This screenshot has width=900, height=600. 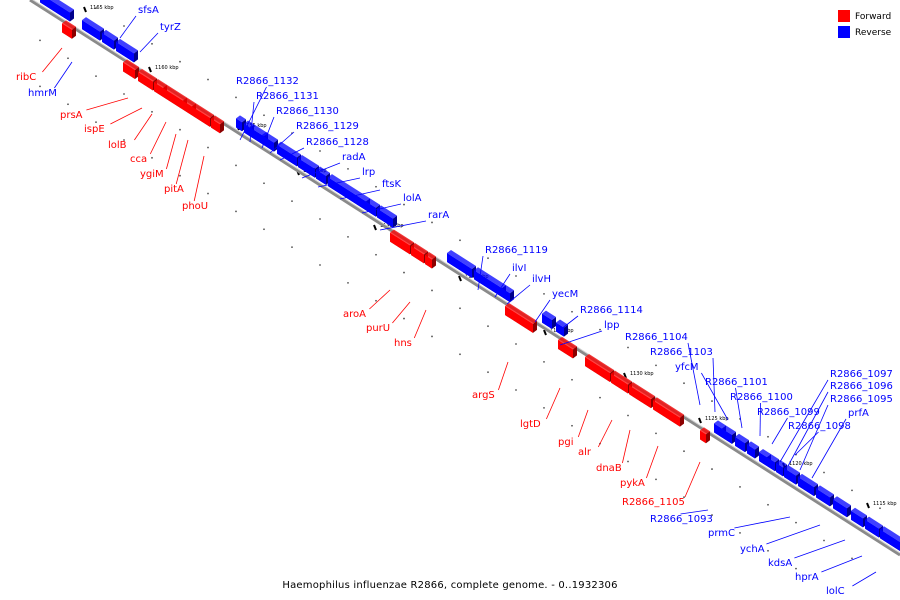 I want to click on gene-label-reverse: R2866_1103, so click(x=681, y=352).